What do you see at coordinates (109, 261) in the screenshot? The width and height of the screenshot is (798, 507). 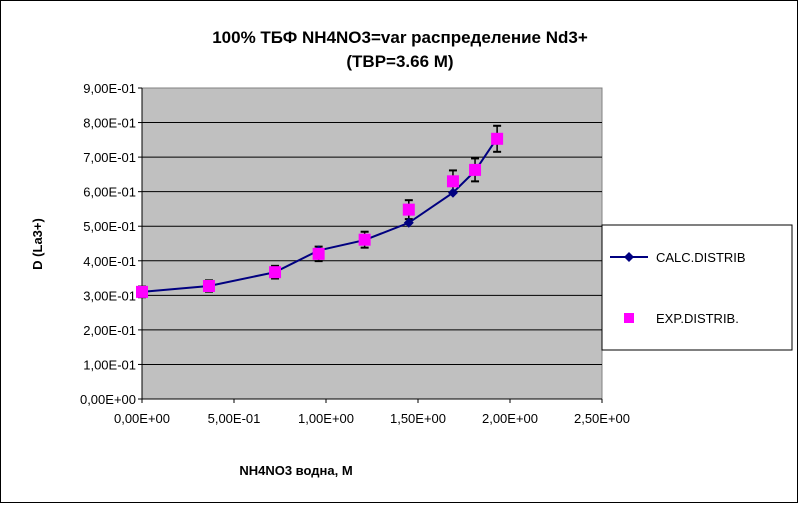 I see `y-tick-label: 4,00E-01` at bounding box center [109, 261].